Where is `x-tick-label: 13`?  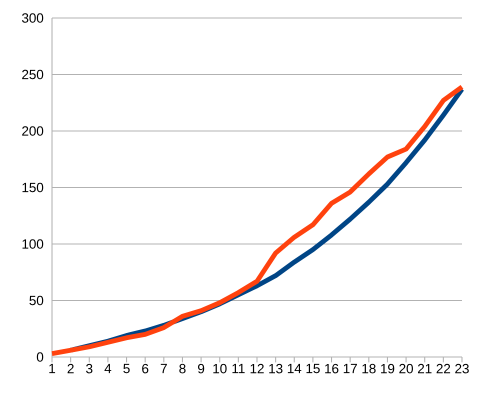
x-tick-label: 13 is located at coordinates (275, 369).